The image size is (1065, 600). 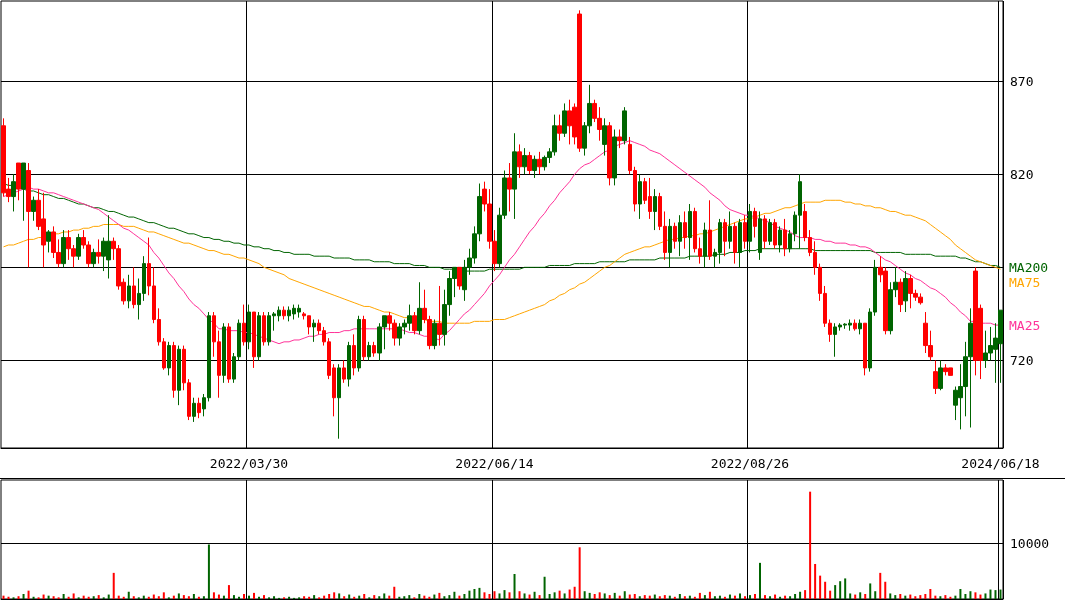 I want to click on x-tick-label: 2024/06/18, so click(x=1000, y=463).